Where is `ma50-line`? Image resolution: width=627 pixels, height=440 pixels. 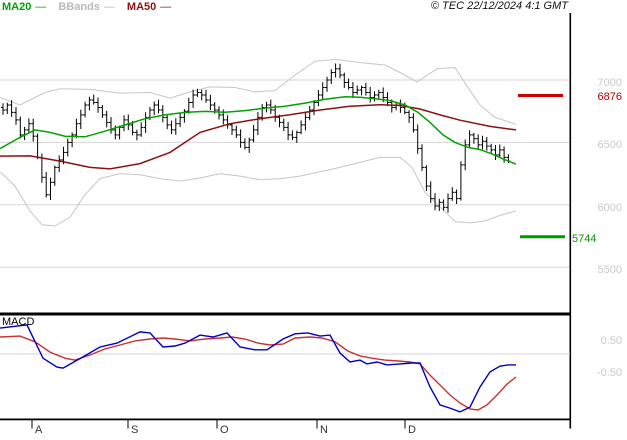
ma50-line is located at coordinates (258, 136).